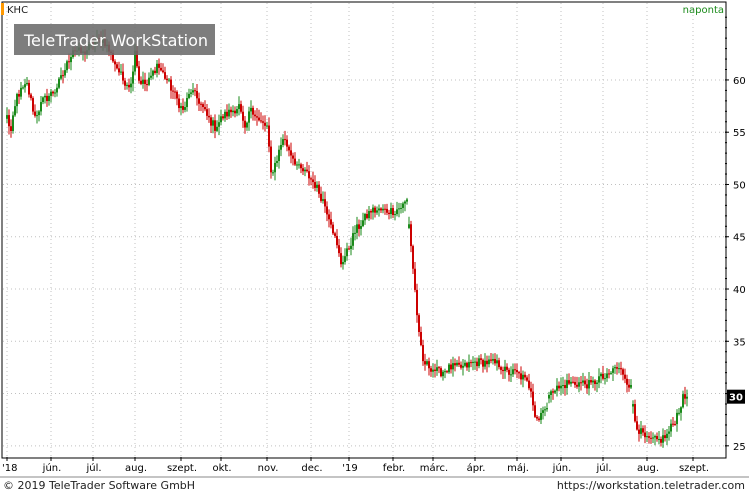 The image size is (749, 494). Describe the element at coordinates (99, 485) in the screenshot. I see `footer-copyright: © 2019 TeleTrader Software GmbH` at that location.